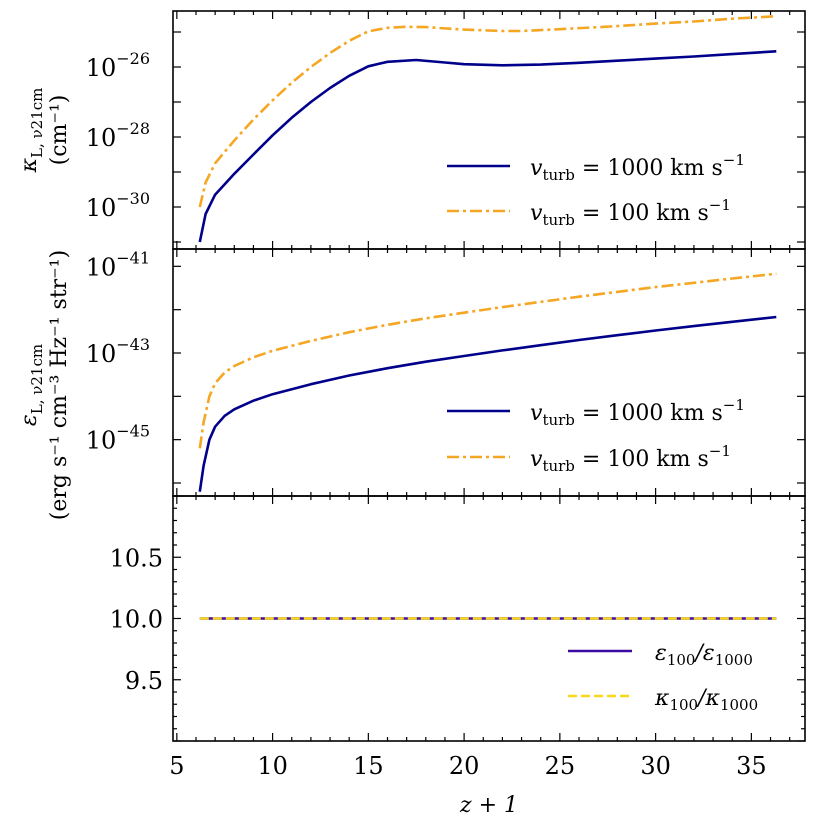  What do you see at coordinates (596, 435) in the screenshot?
I see `epsilon-legend: vturb = 1000 km s−1 vturb = 100 km s−1` at bounding box center [596, 435].